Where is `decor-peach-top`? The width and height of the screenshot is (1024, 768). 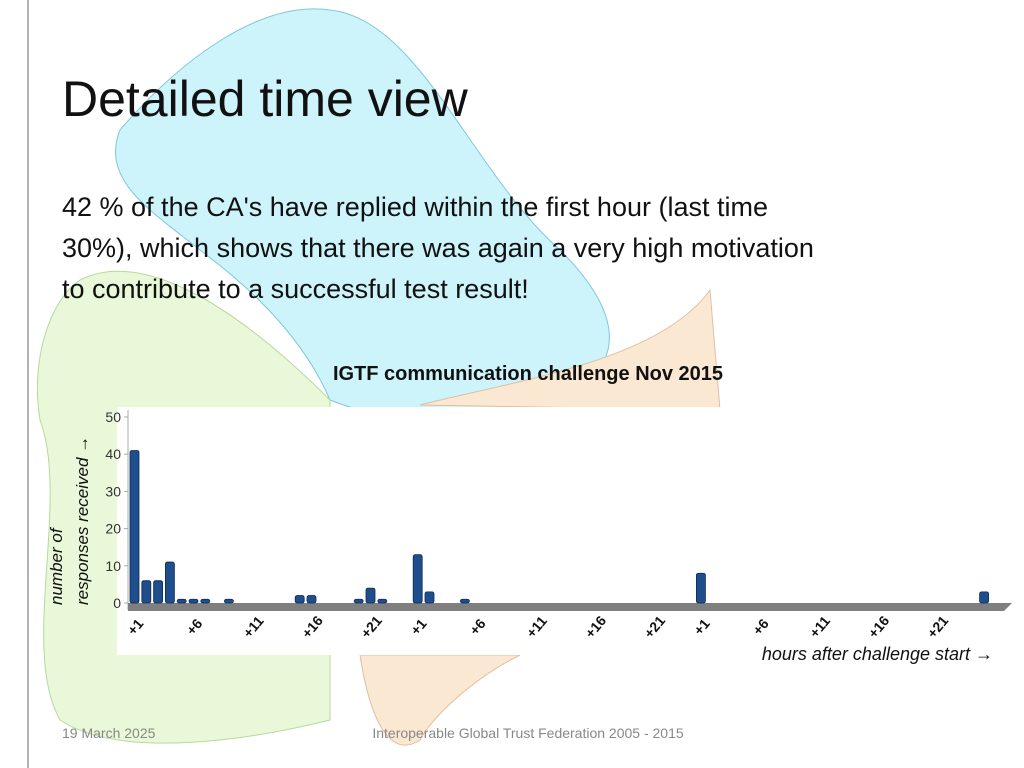 decor-peach-top is located at coordinates (570, 349).